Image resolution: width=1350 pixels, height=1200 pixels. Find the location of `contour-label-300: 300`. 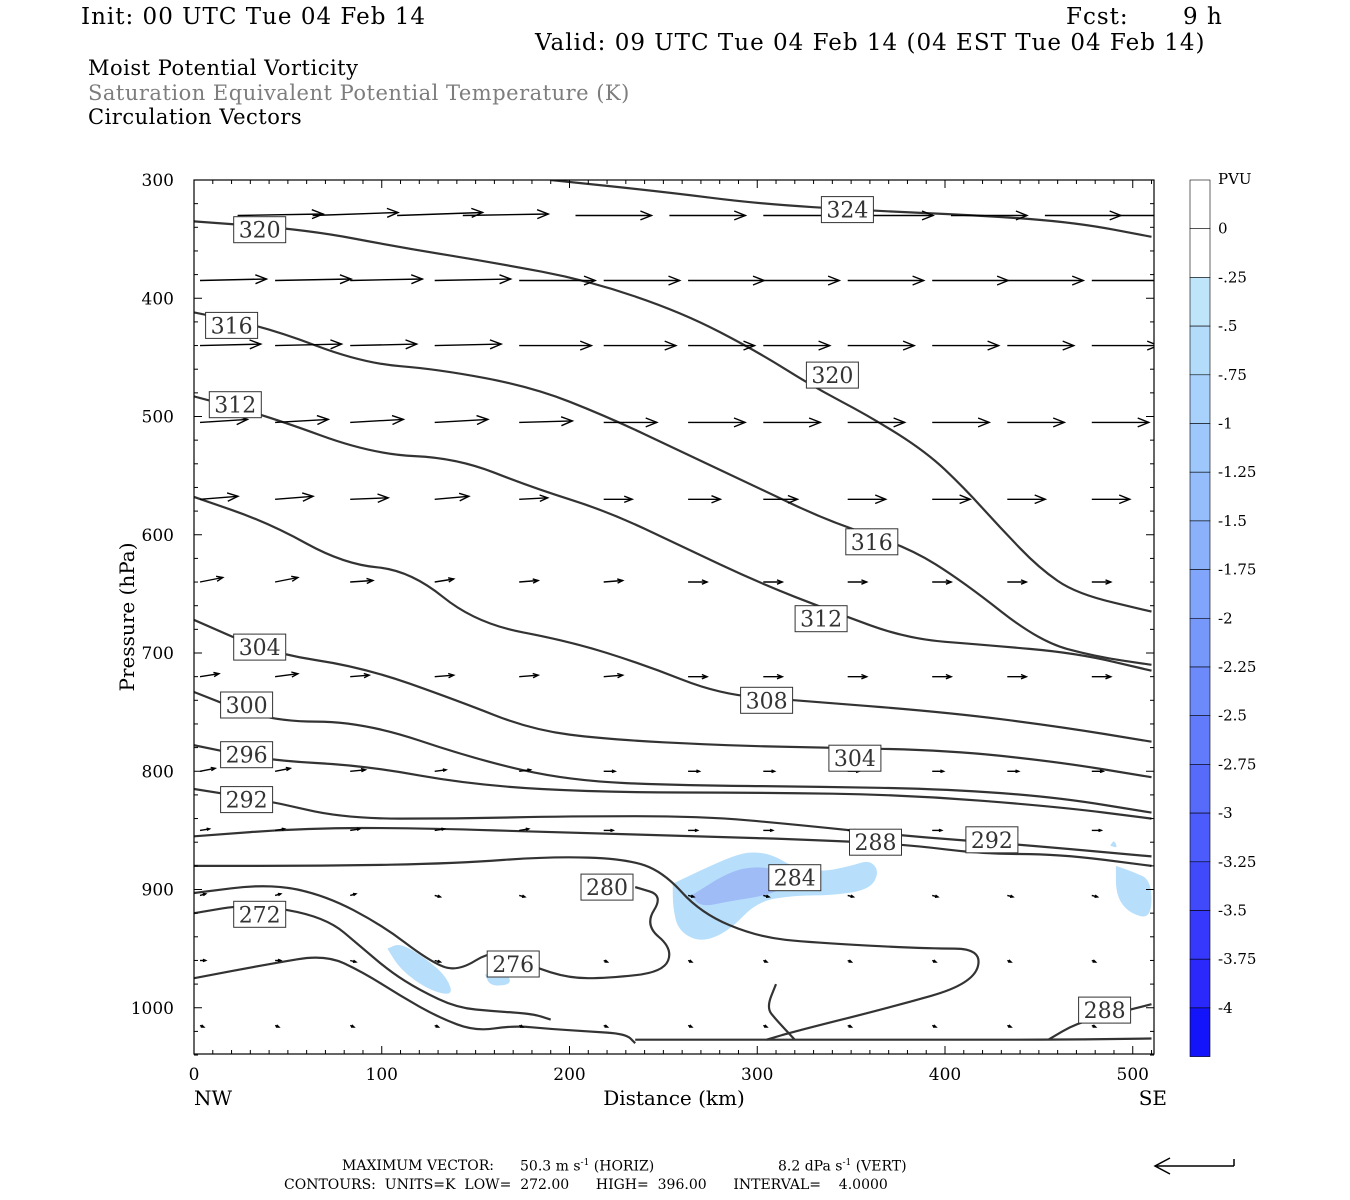

contour-label-300: 300 is located at coordinates (247, 705).